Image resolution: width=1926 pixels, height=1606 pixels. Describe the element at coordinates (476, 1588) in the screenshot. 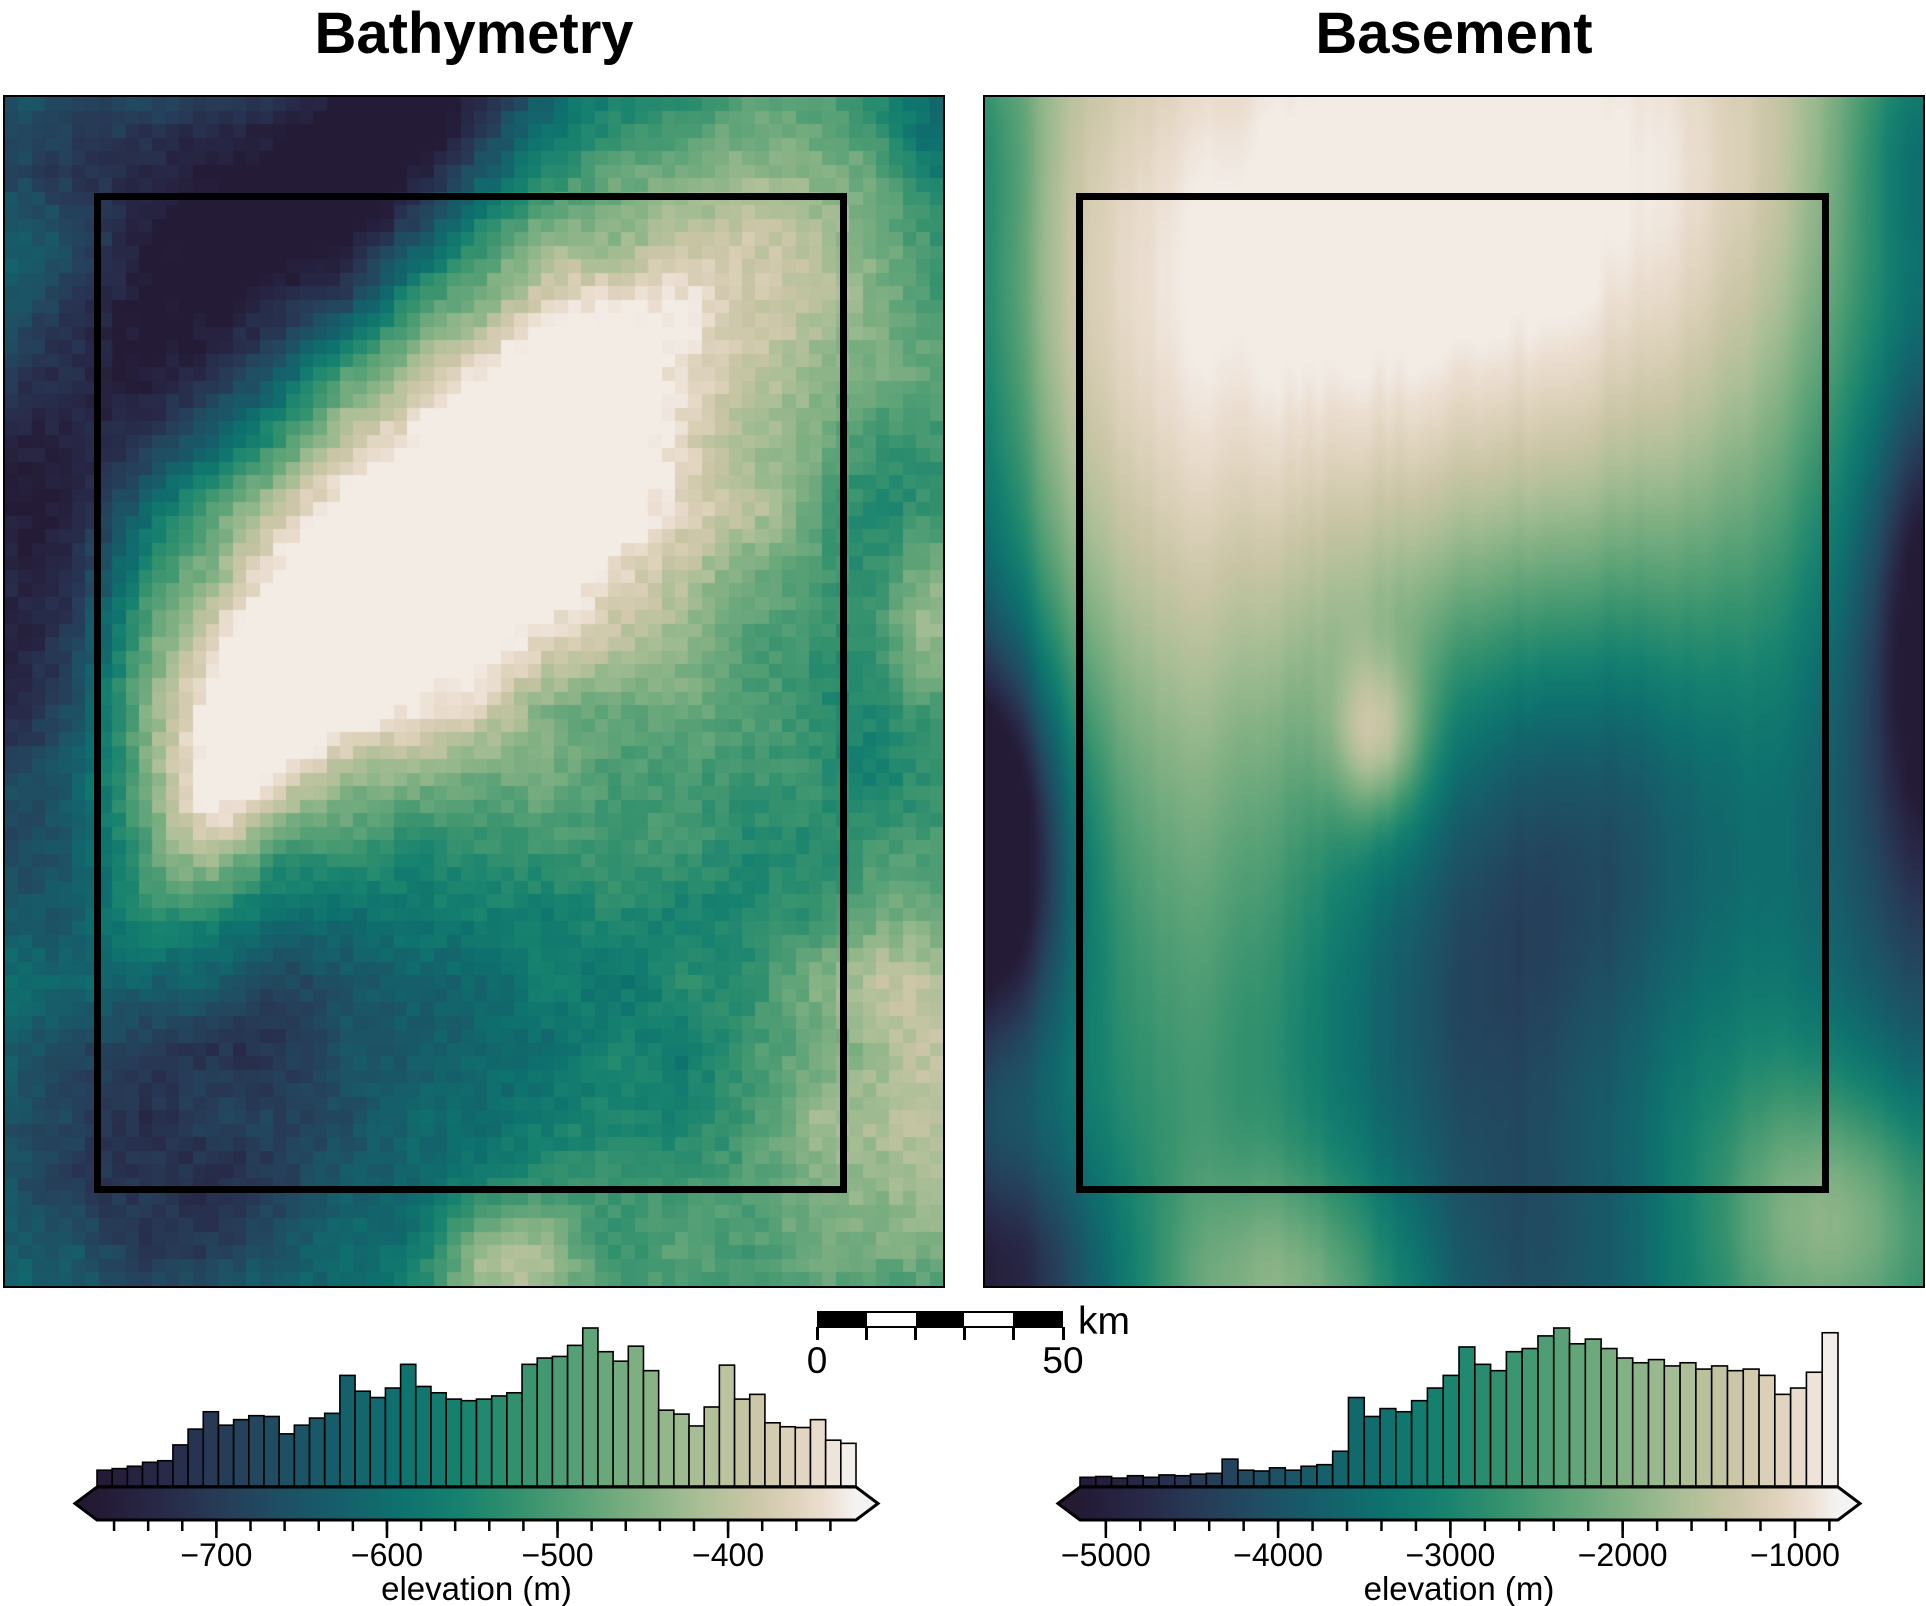

I see `bathymetry-colorbar-label: elevation (m)` at that location.